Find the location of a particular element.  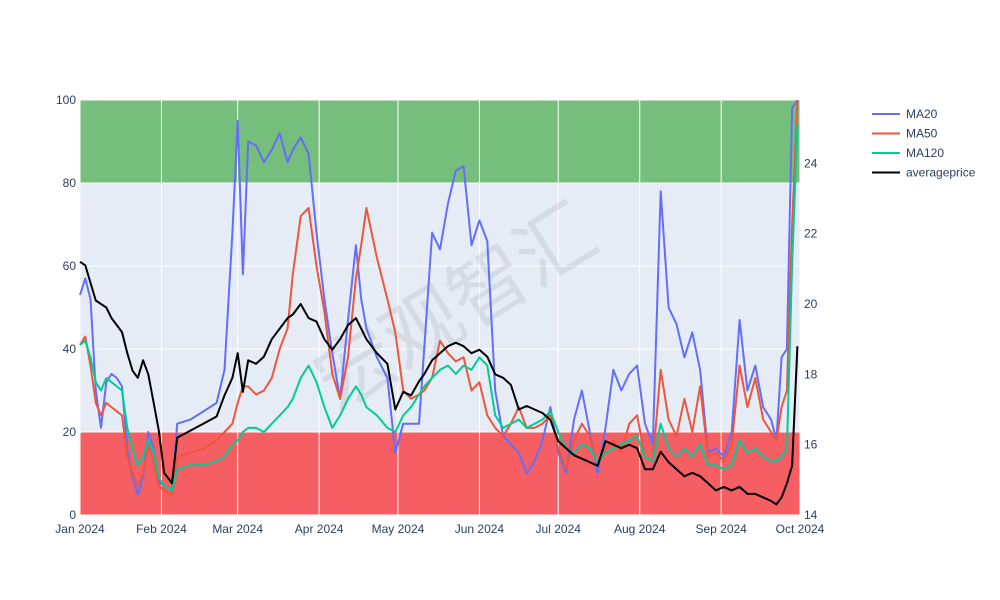

y-axis-right: 14 16 18 20 22 24 is located at coordinates (811, 339).